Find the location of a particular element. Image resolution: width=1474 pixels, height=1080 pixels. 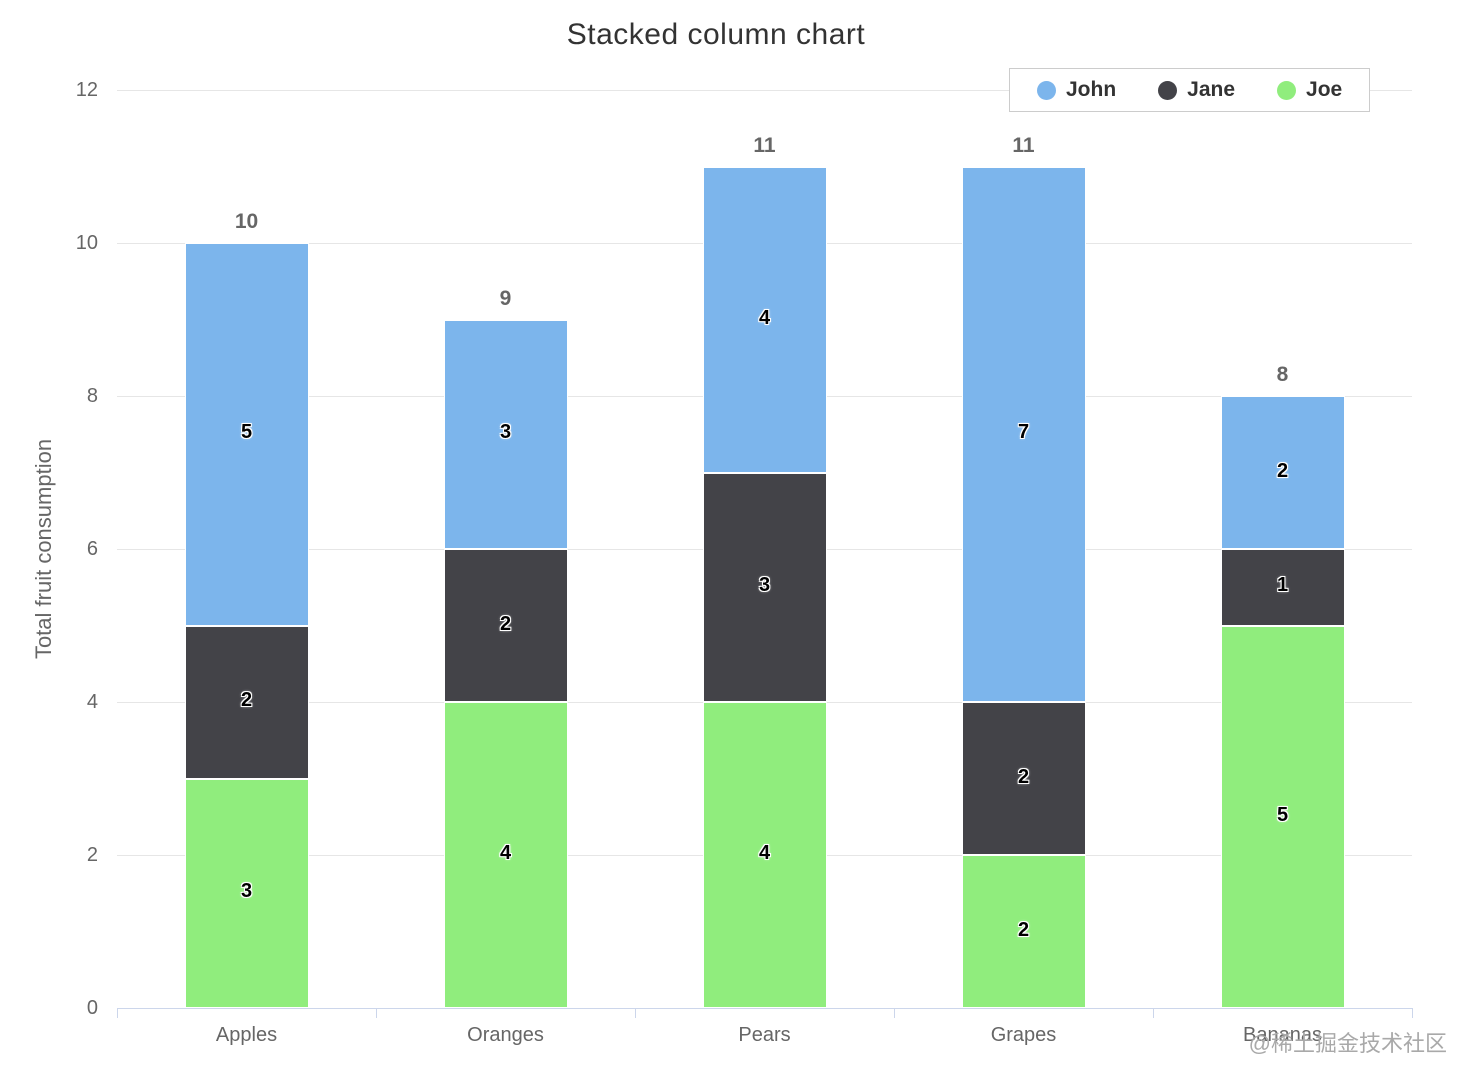

bar-segment-joe-bananas is located at coordinates (1282, 816).